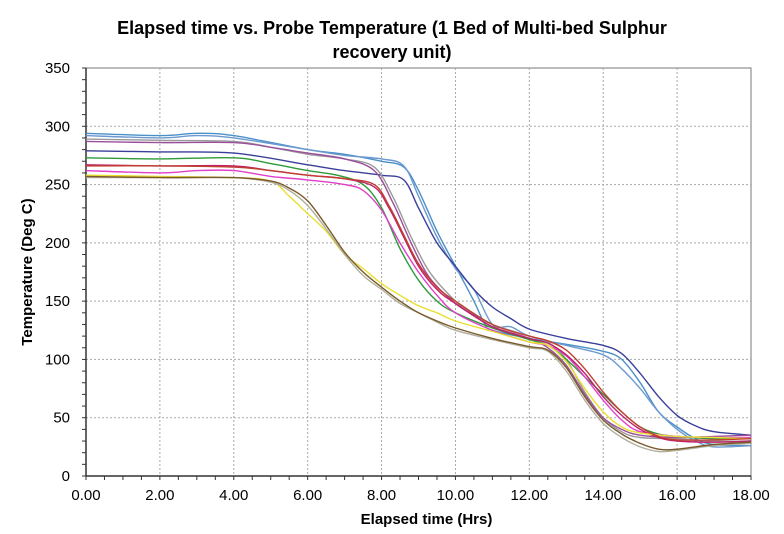 The height and width of the screenshot is (534, 784). What do you see at coordinates (57, 185) in the screenshot?
I see `y-tick-label: 250` at bounding box center [57, 185].